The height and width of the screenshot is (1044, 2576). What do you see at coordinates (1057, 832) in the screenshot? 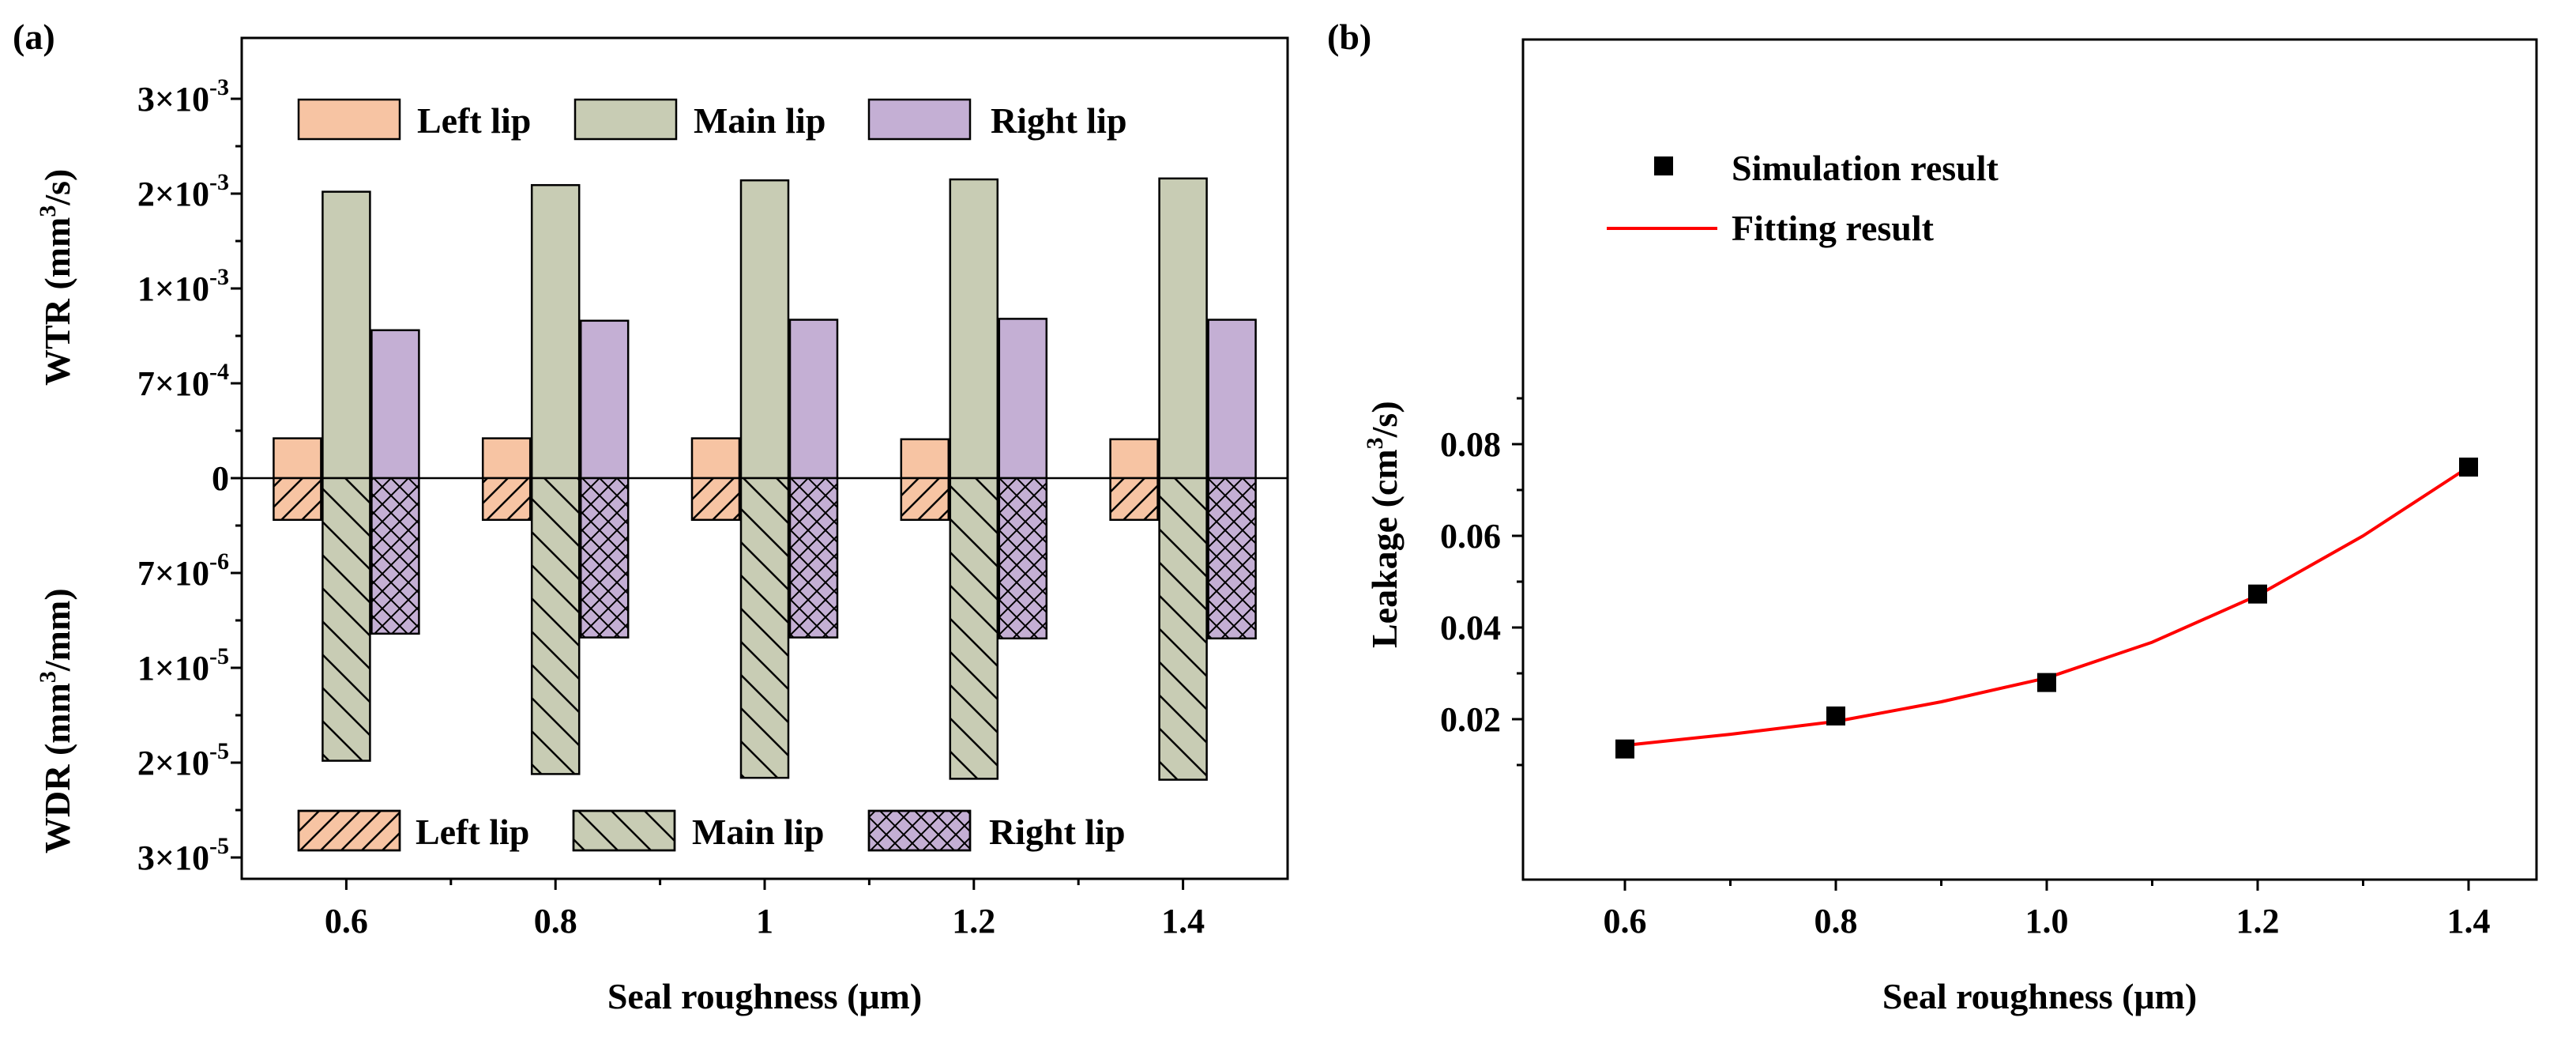
I see `legend-bottom-label-right: Right lip` at bounding box center [1057, 832].